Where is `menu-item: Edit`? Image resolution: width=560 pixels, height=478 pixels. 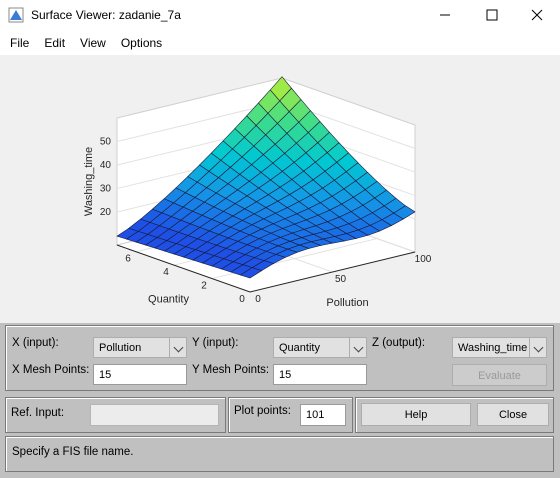
menu-item: Edit is located at coordinates (55, 43).